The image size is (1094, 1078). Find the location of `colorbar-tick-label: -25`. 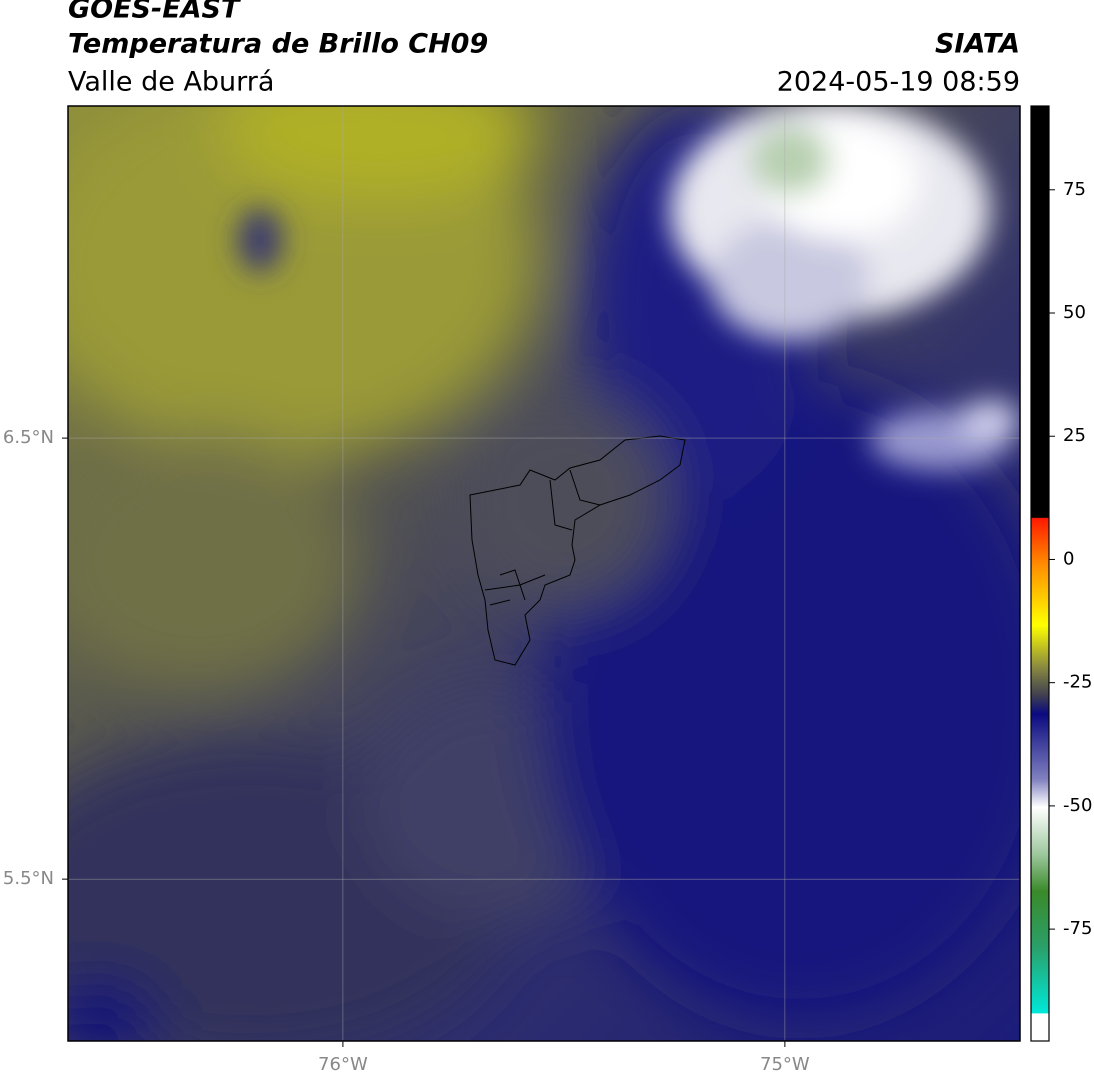

colorbar-tick-label: -25 is located at coordinates (1077, 682).